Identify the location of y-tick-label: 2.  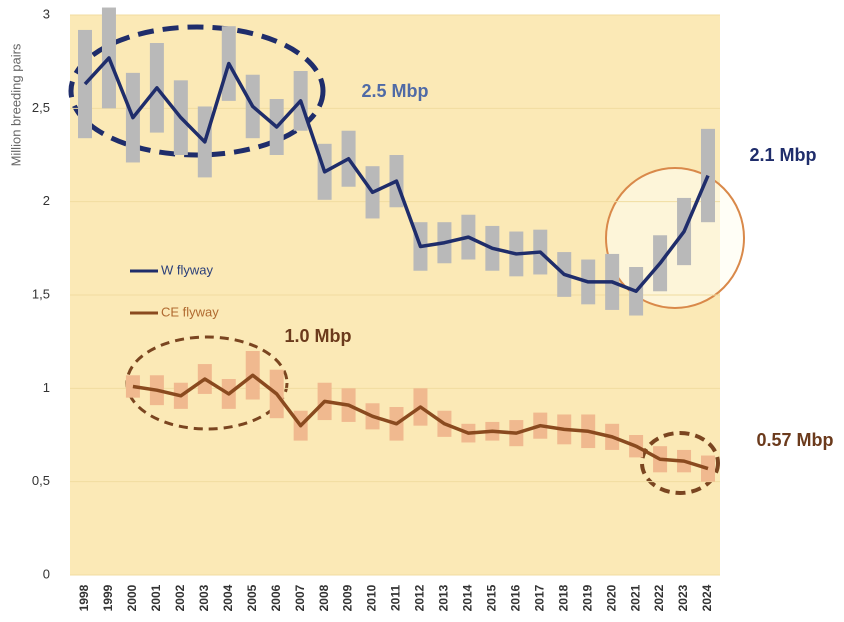
(46, 200).